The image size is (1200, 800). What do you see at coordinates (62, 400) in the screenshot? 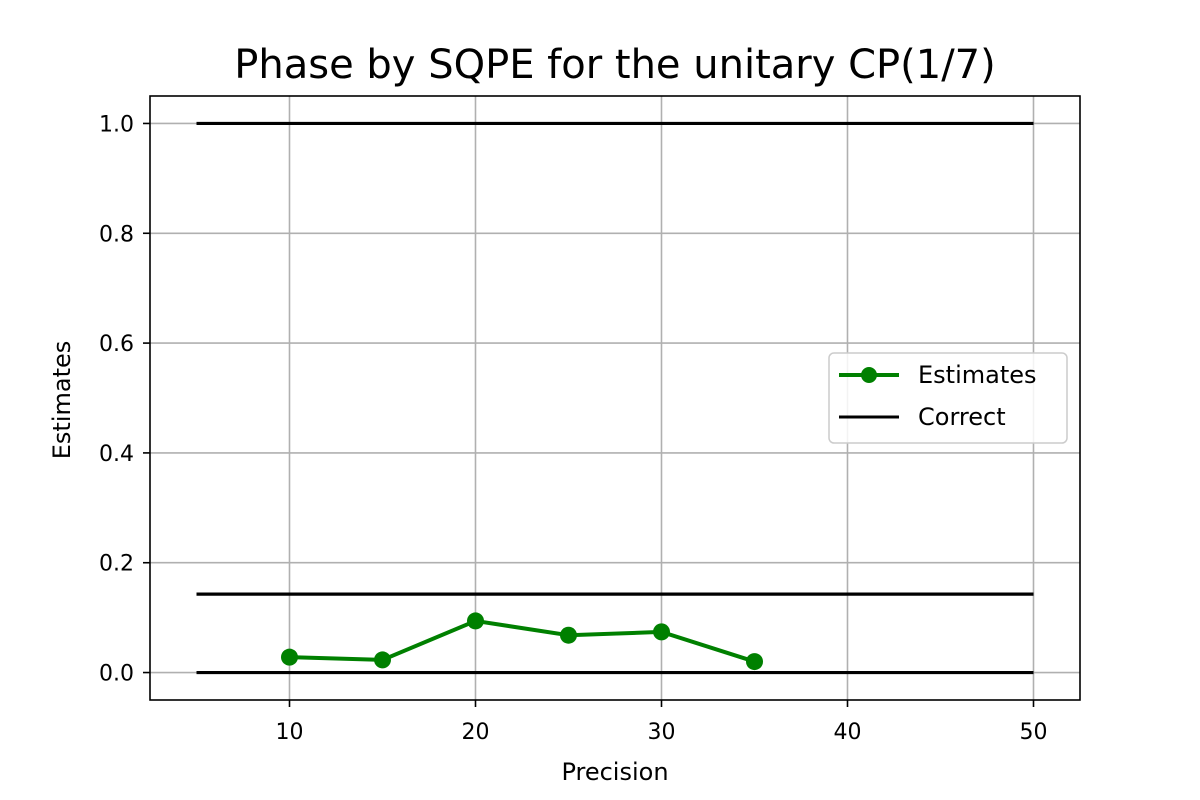
I see `y-axis-label: Estimates` at bounding box center [62, 400].